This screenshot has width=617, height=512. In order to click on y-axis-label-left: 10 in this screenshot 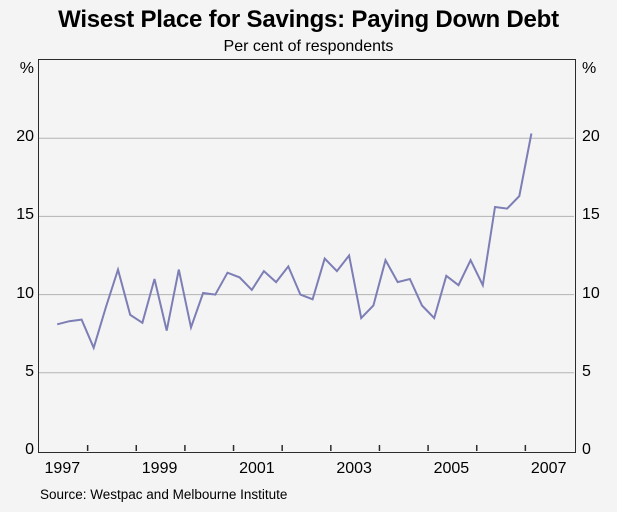, I will do `click(25, 293)`.